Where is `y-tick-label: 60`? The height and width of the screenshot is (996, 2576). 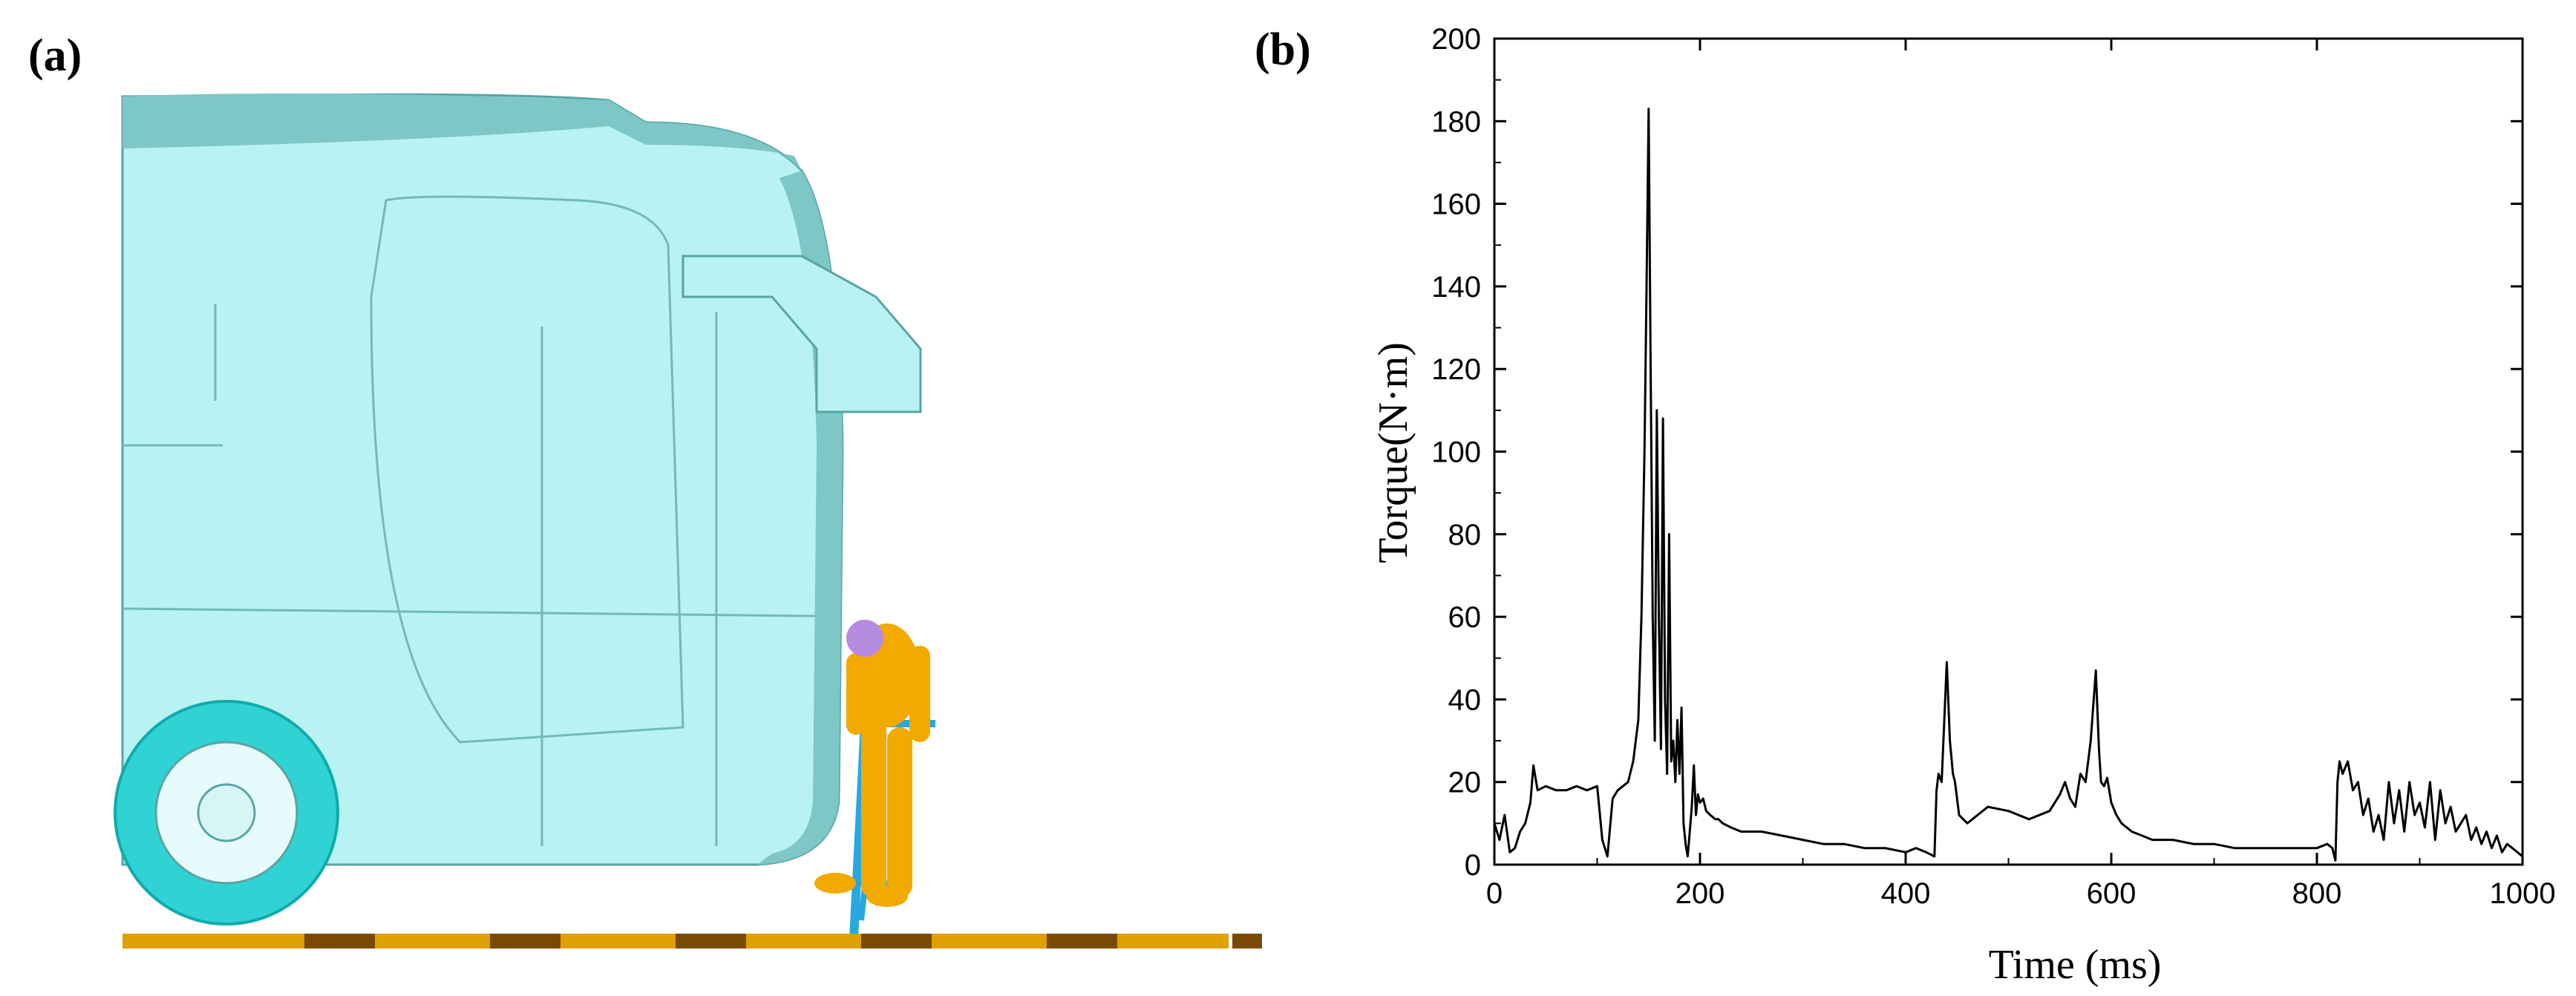
y-tick-label: 60 is located at coordinates (1465, 617).